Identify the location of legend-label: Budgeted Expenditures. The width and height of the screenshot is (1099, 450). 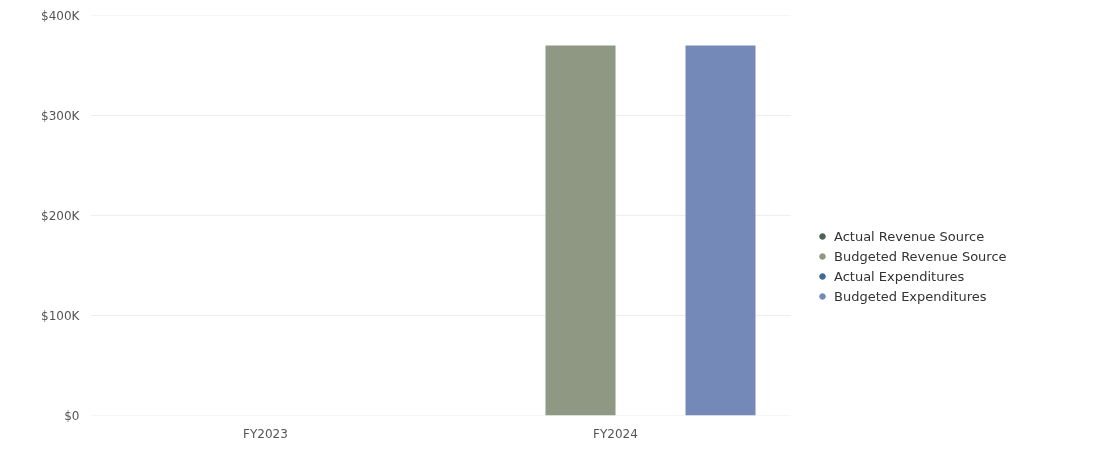
(910, 296).